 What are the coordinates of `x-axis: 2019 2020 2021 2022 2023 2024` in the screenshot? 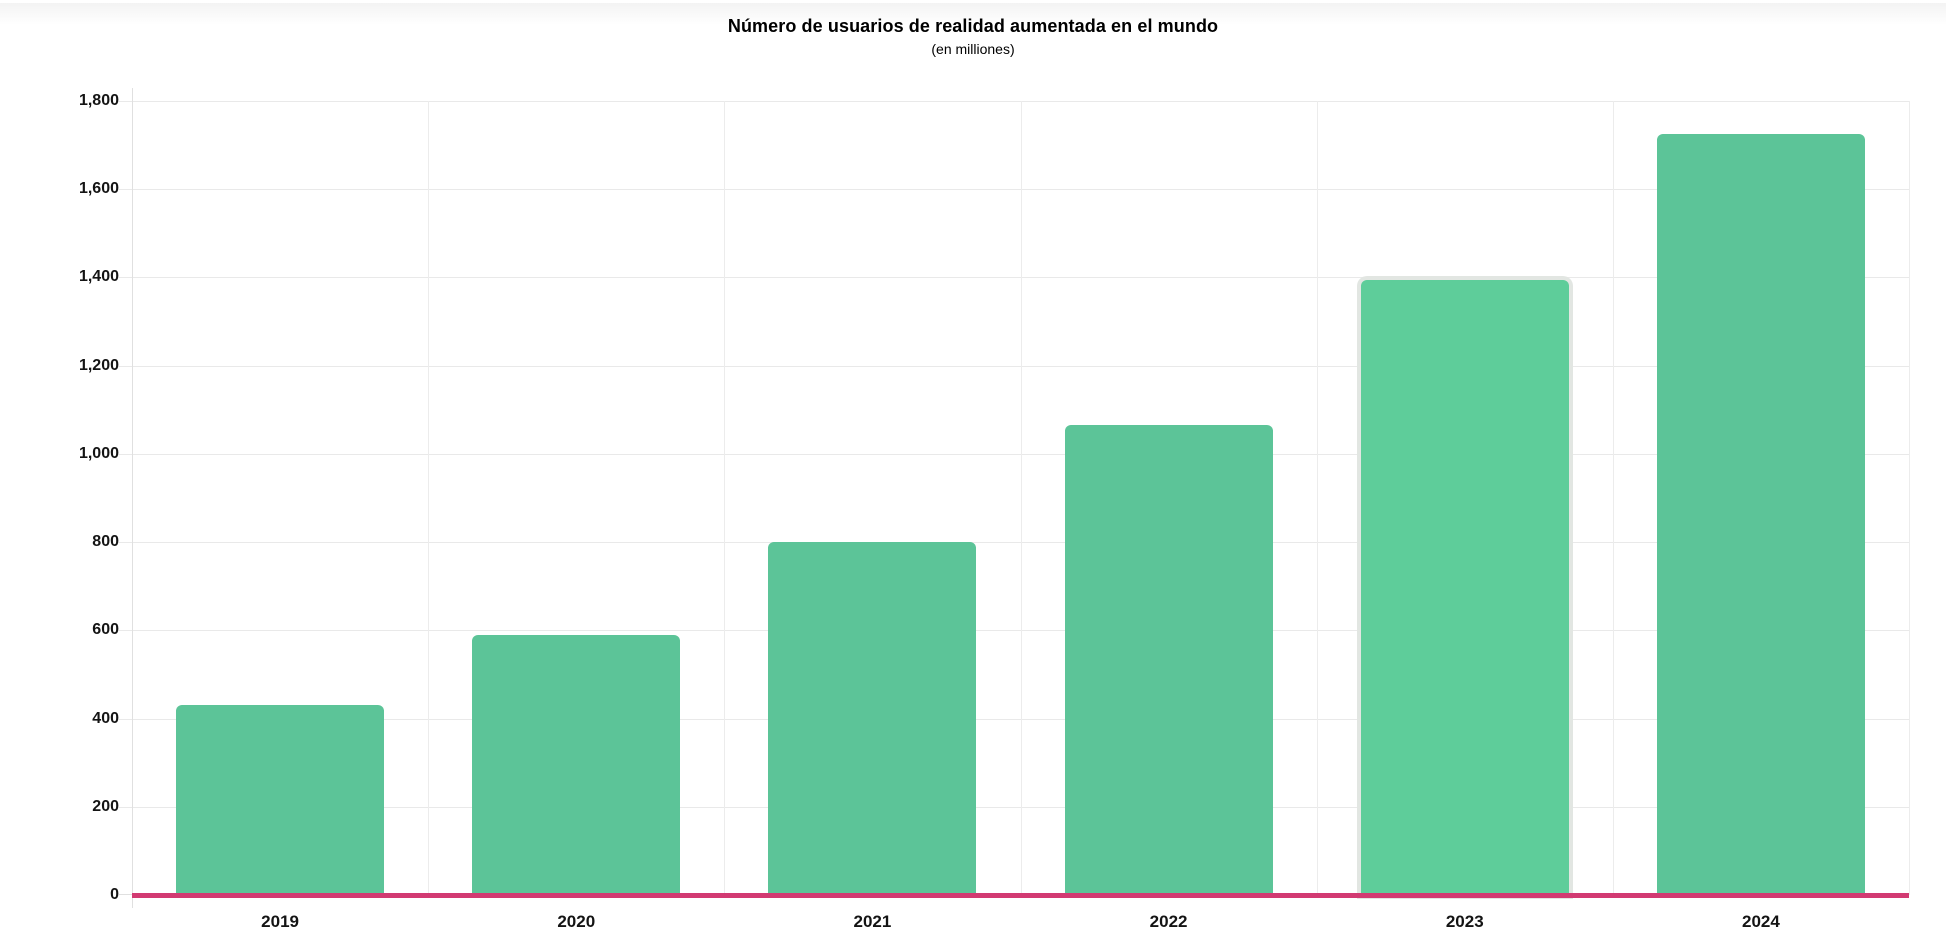 It's located at (1020, 927).